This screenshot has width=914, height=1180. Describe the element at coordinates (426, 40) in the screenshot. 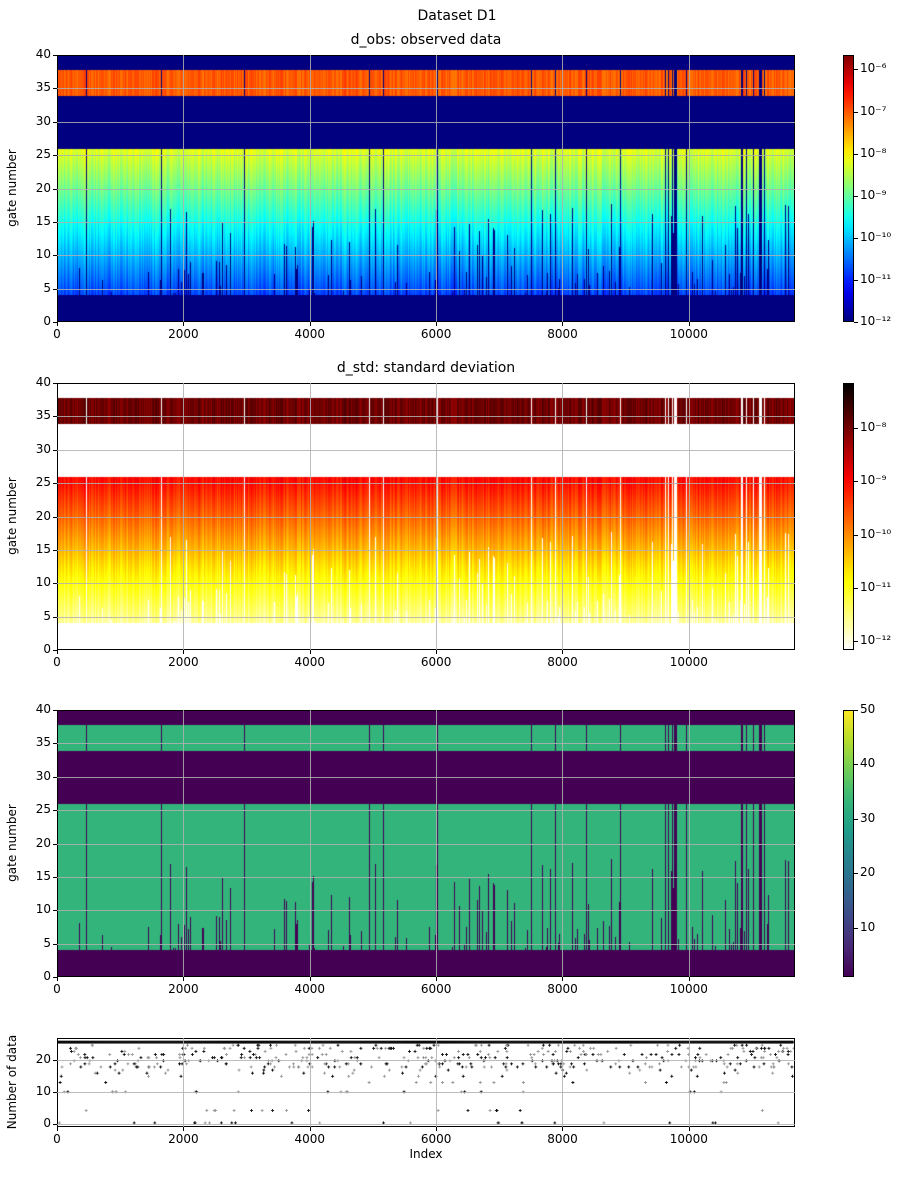

I see `panel-title: d_obs: observed data` at that location.